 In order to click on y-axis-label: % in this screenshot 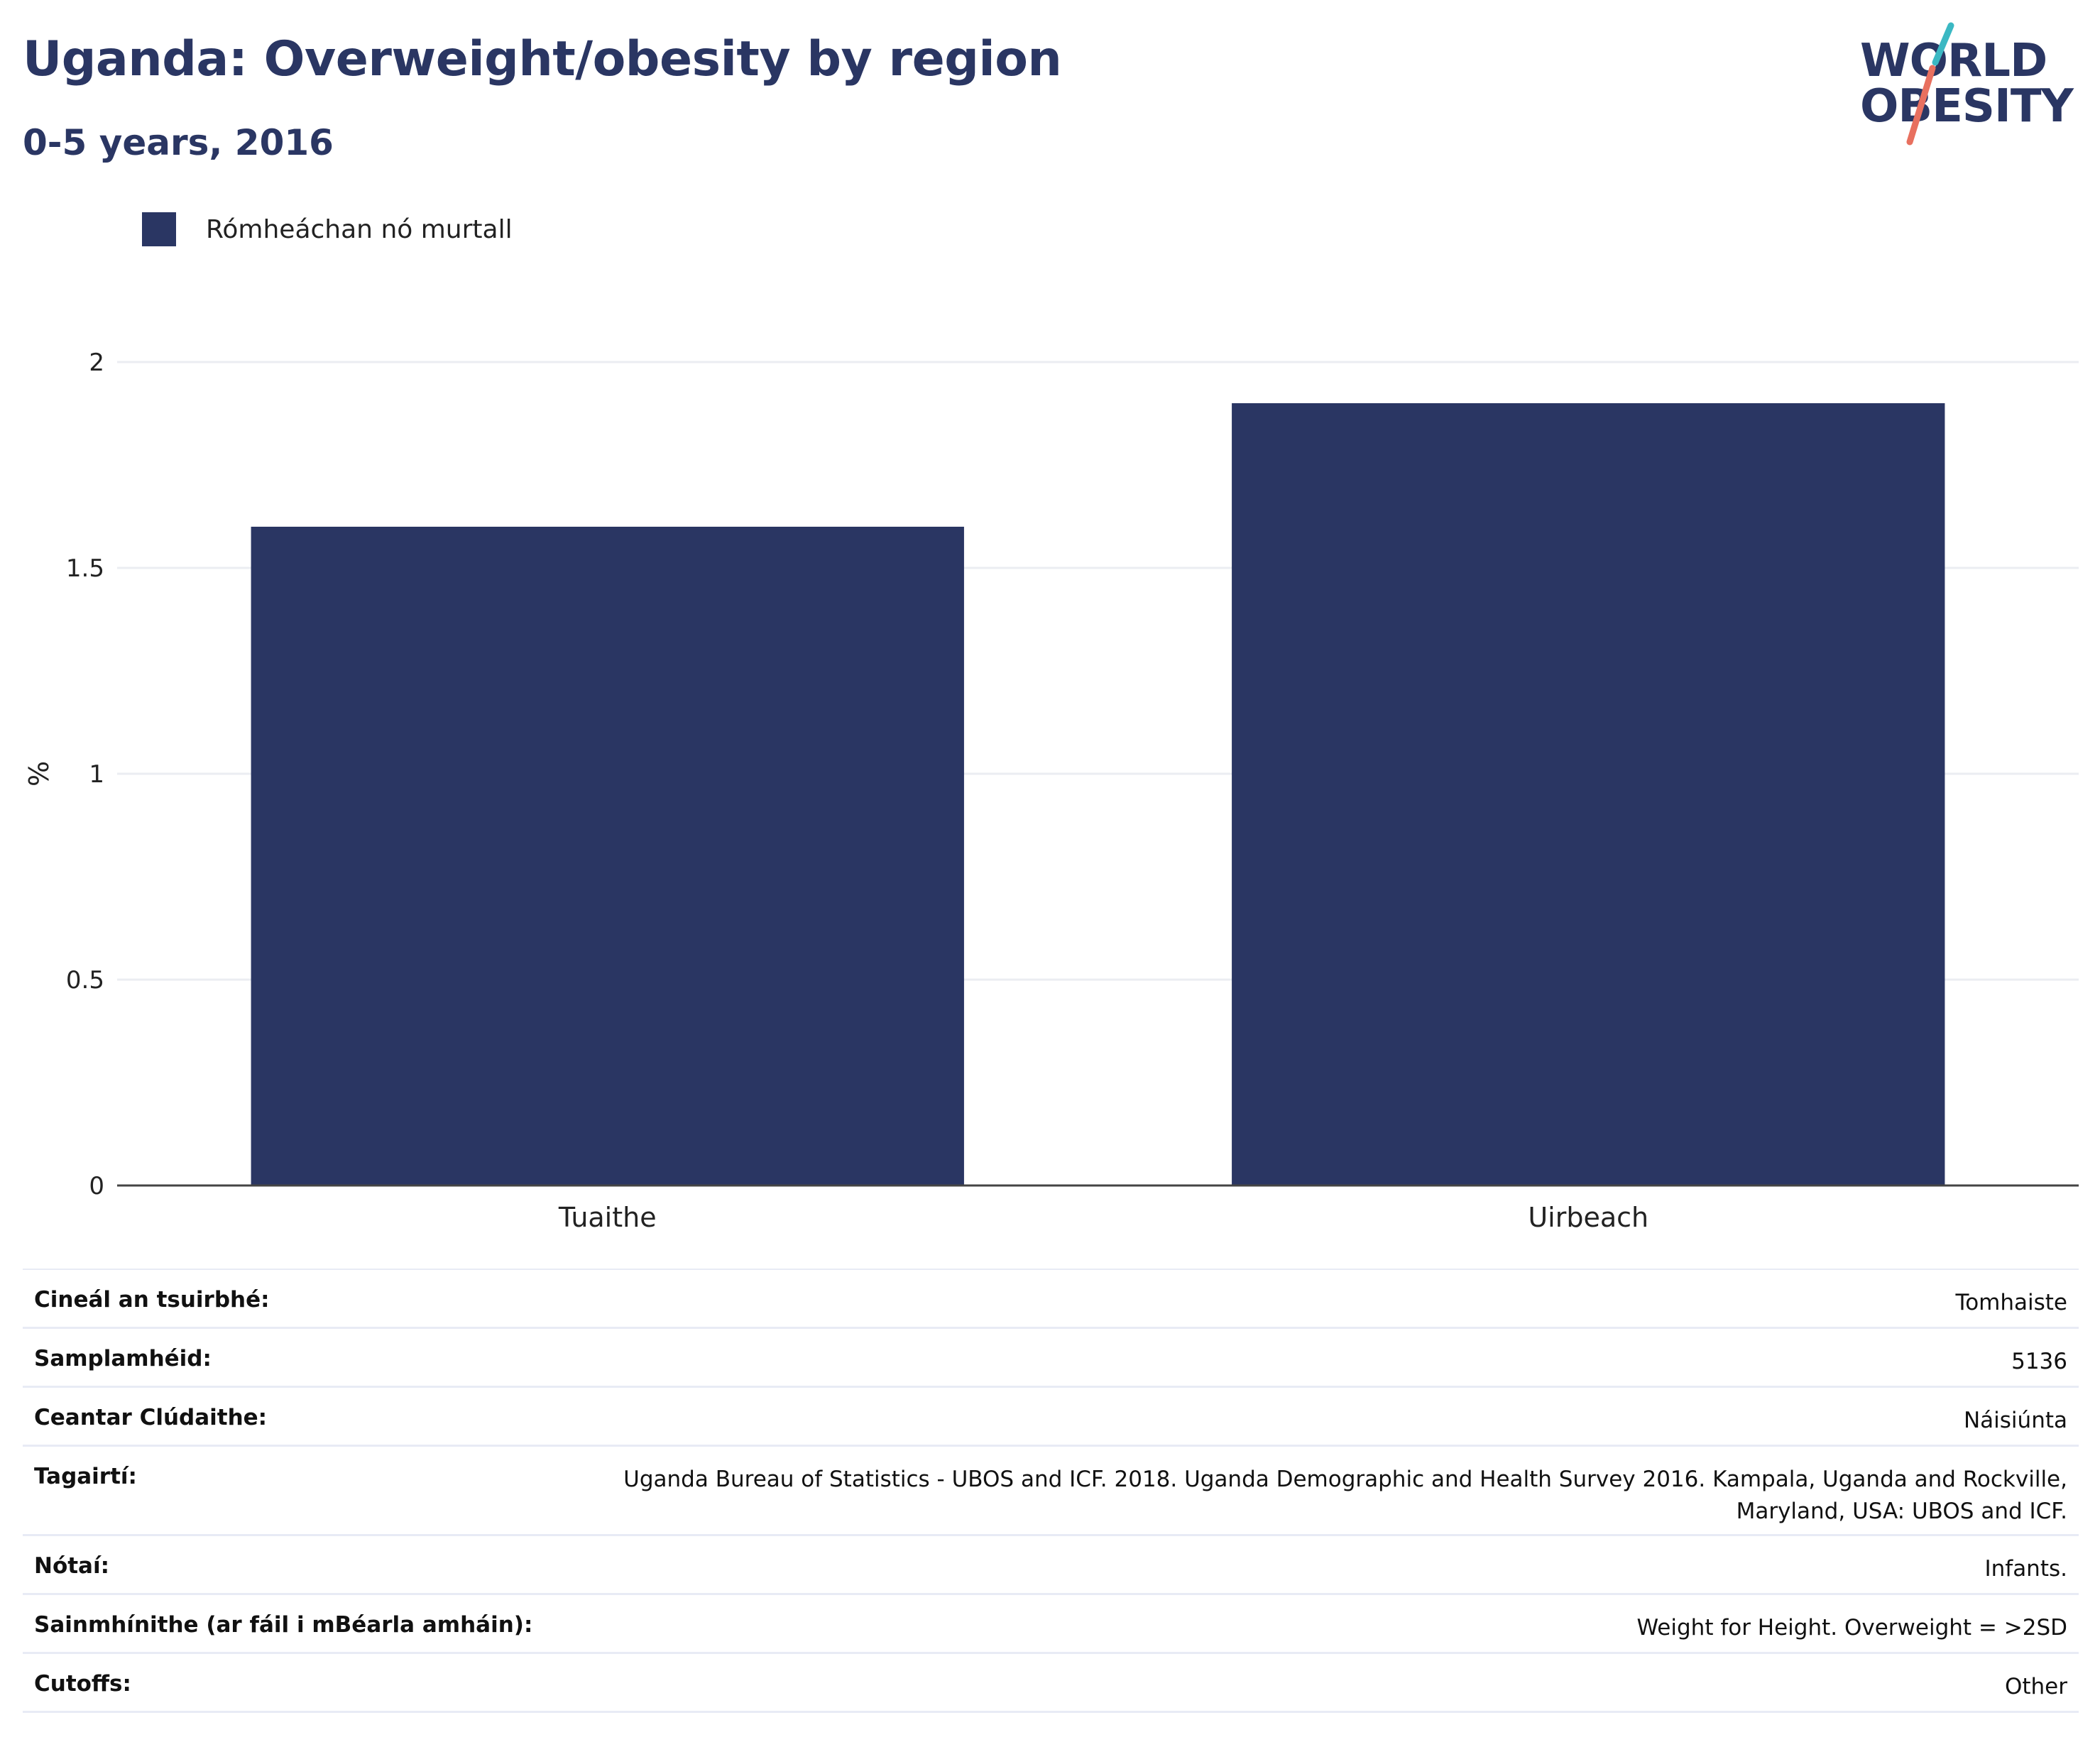, I will do `click(39, 774)`.